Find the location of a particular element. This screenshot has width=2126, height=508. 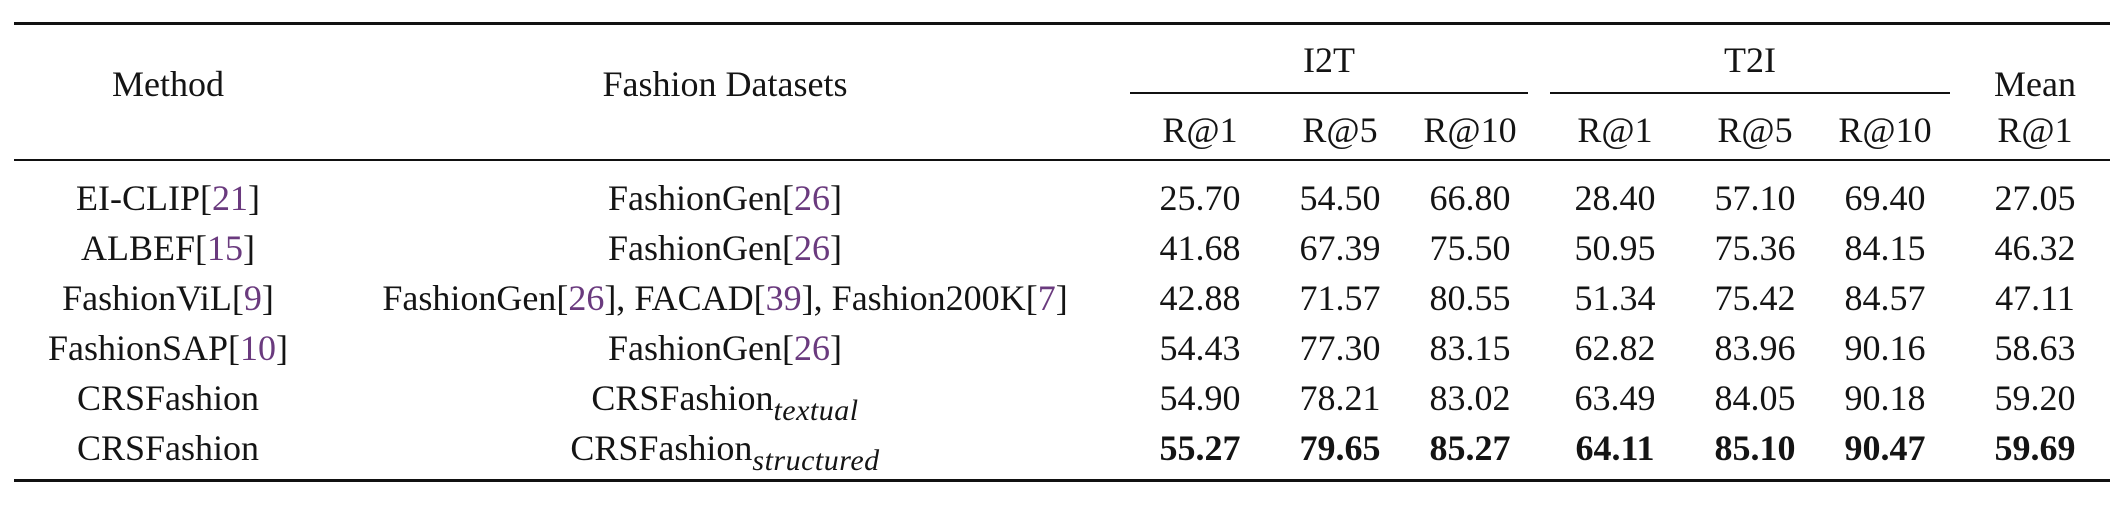

i2t-cmidrule is located at coordinates (1329, 93).